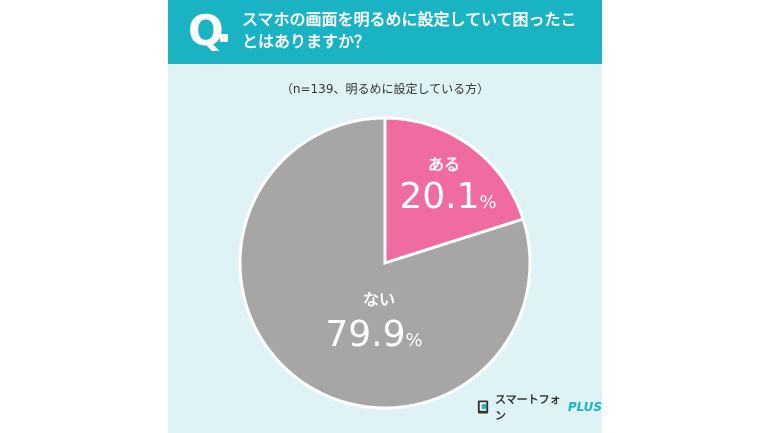  I want to click on slice-label-0: ある, so click(444, 164).